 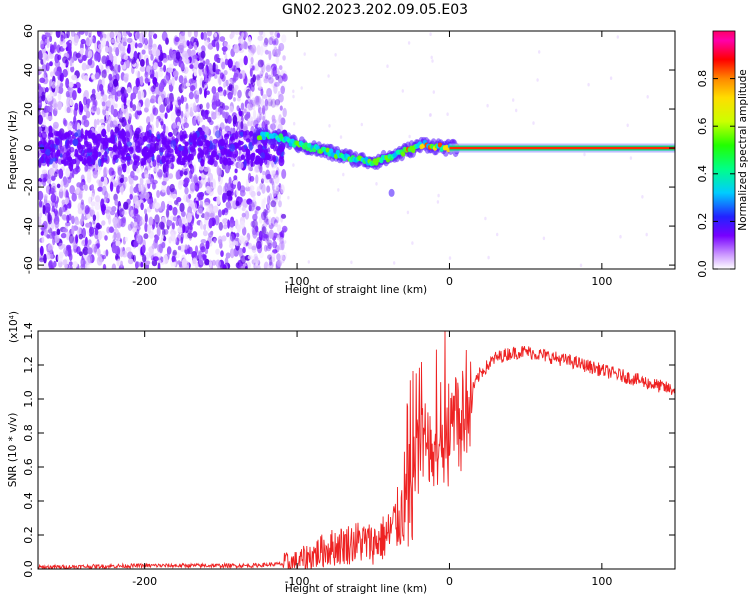 I want to click on spectrogram-y-tick-label: 0, so click(x=28, y=148).